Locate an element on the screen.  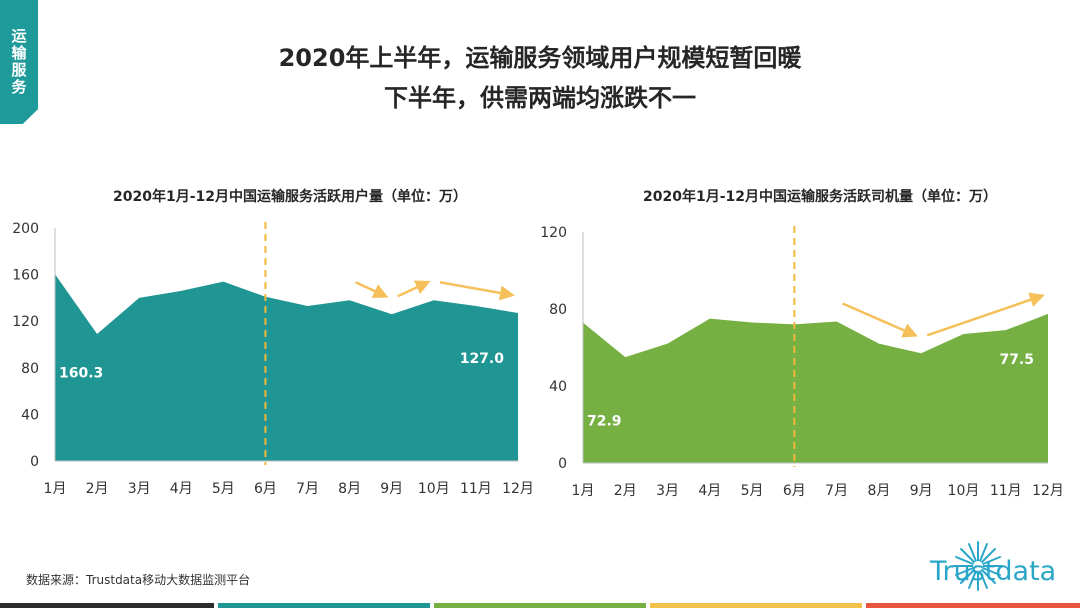
section-tab-char: 服 is located at coordinates (19, 70).